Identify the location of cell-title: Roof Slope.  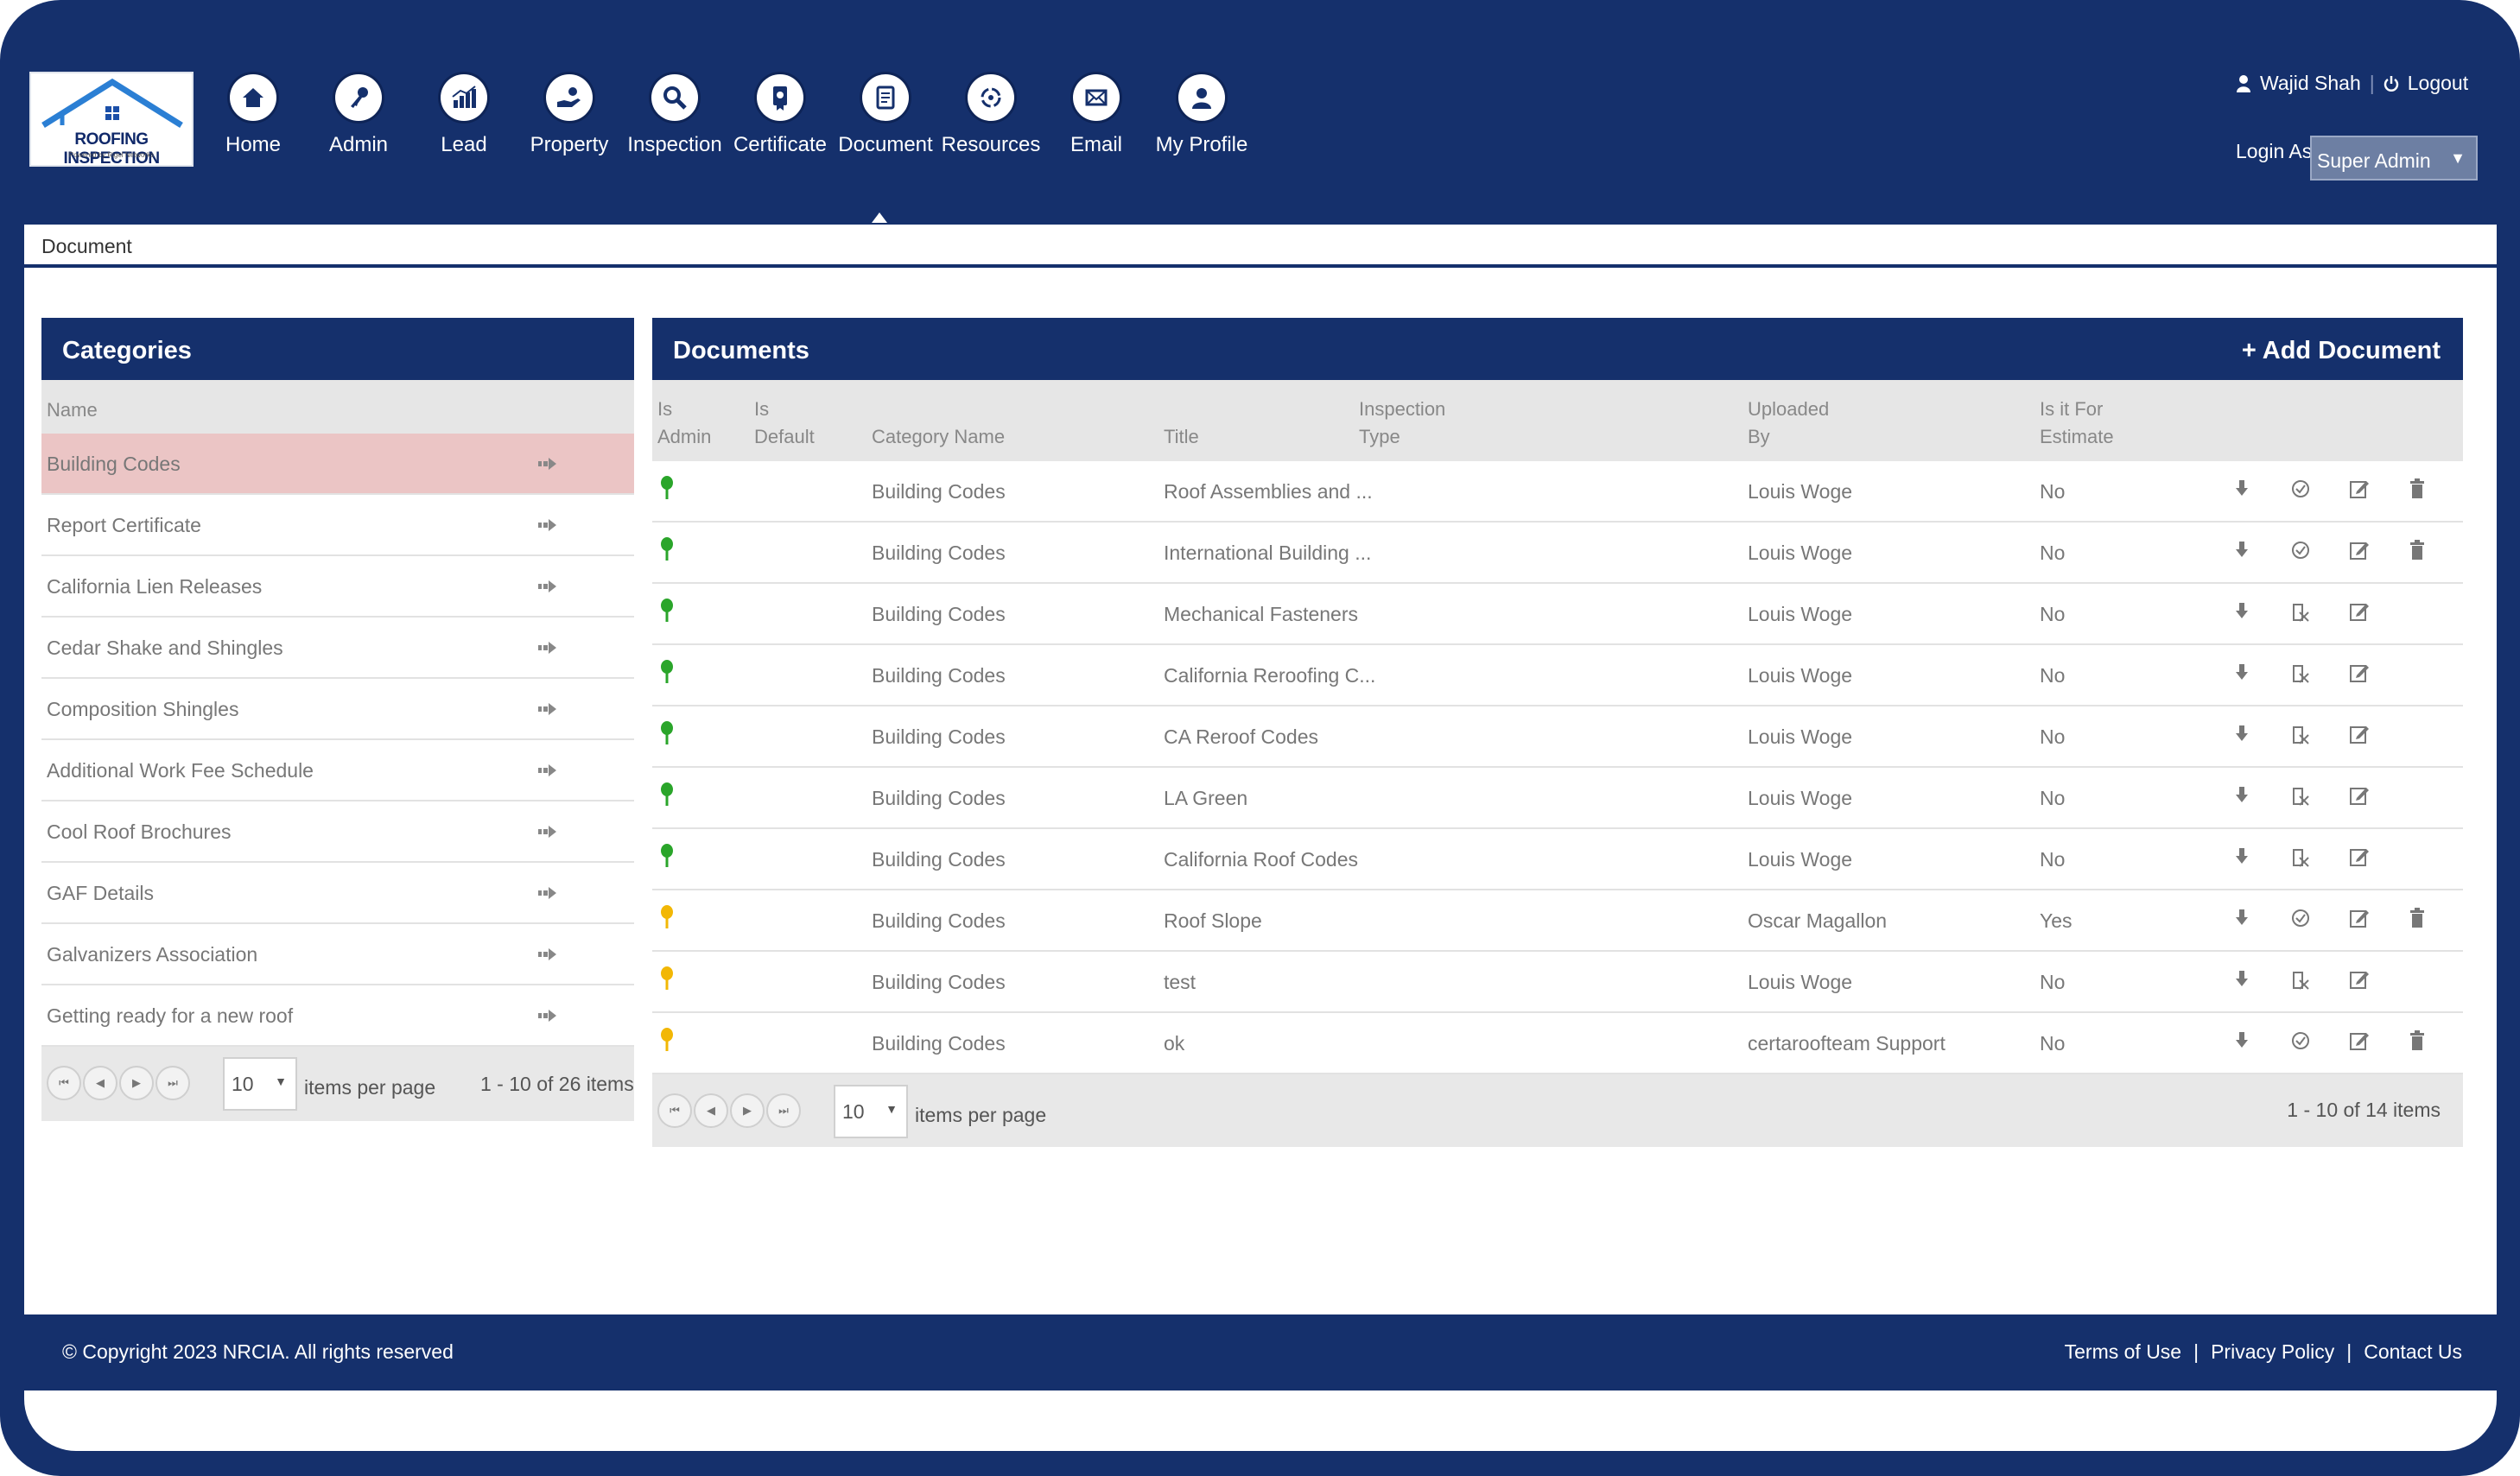
(1213, 920).